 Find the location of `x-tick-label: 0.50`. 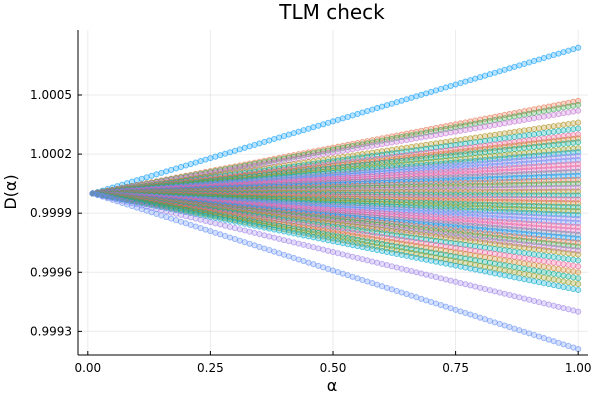

x-tick-label: 0.50 is located at coordinates (333, 368).